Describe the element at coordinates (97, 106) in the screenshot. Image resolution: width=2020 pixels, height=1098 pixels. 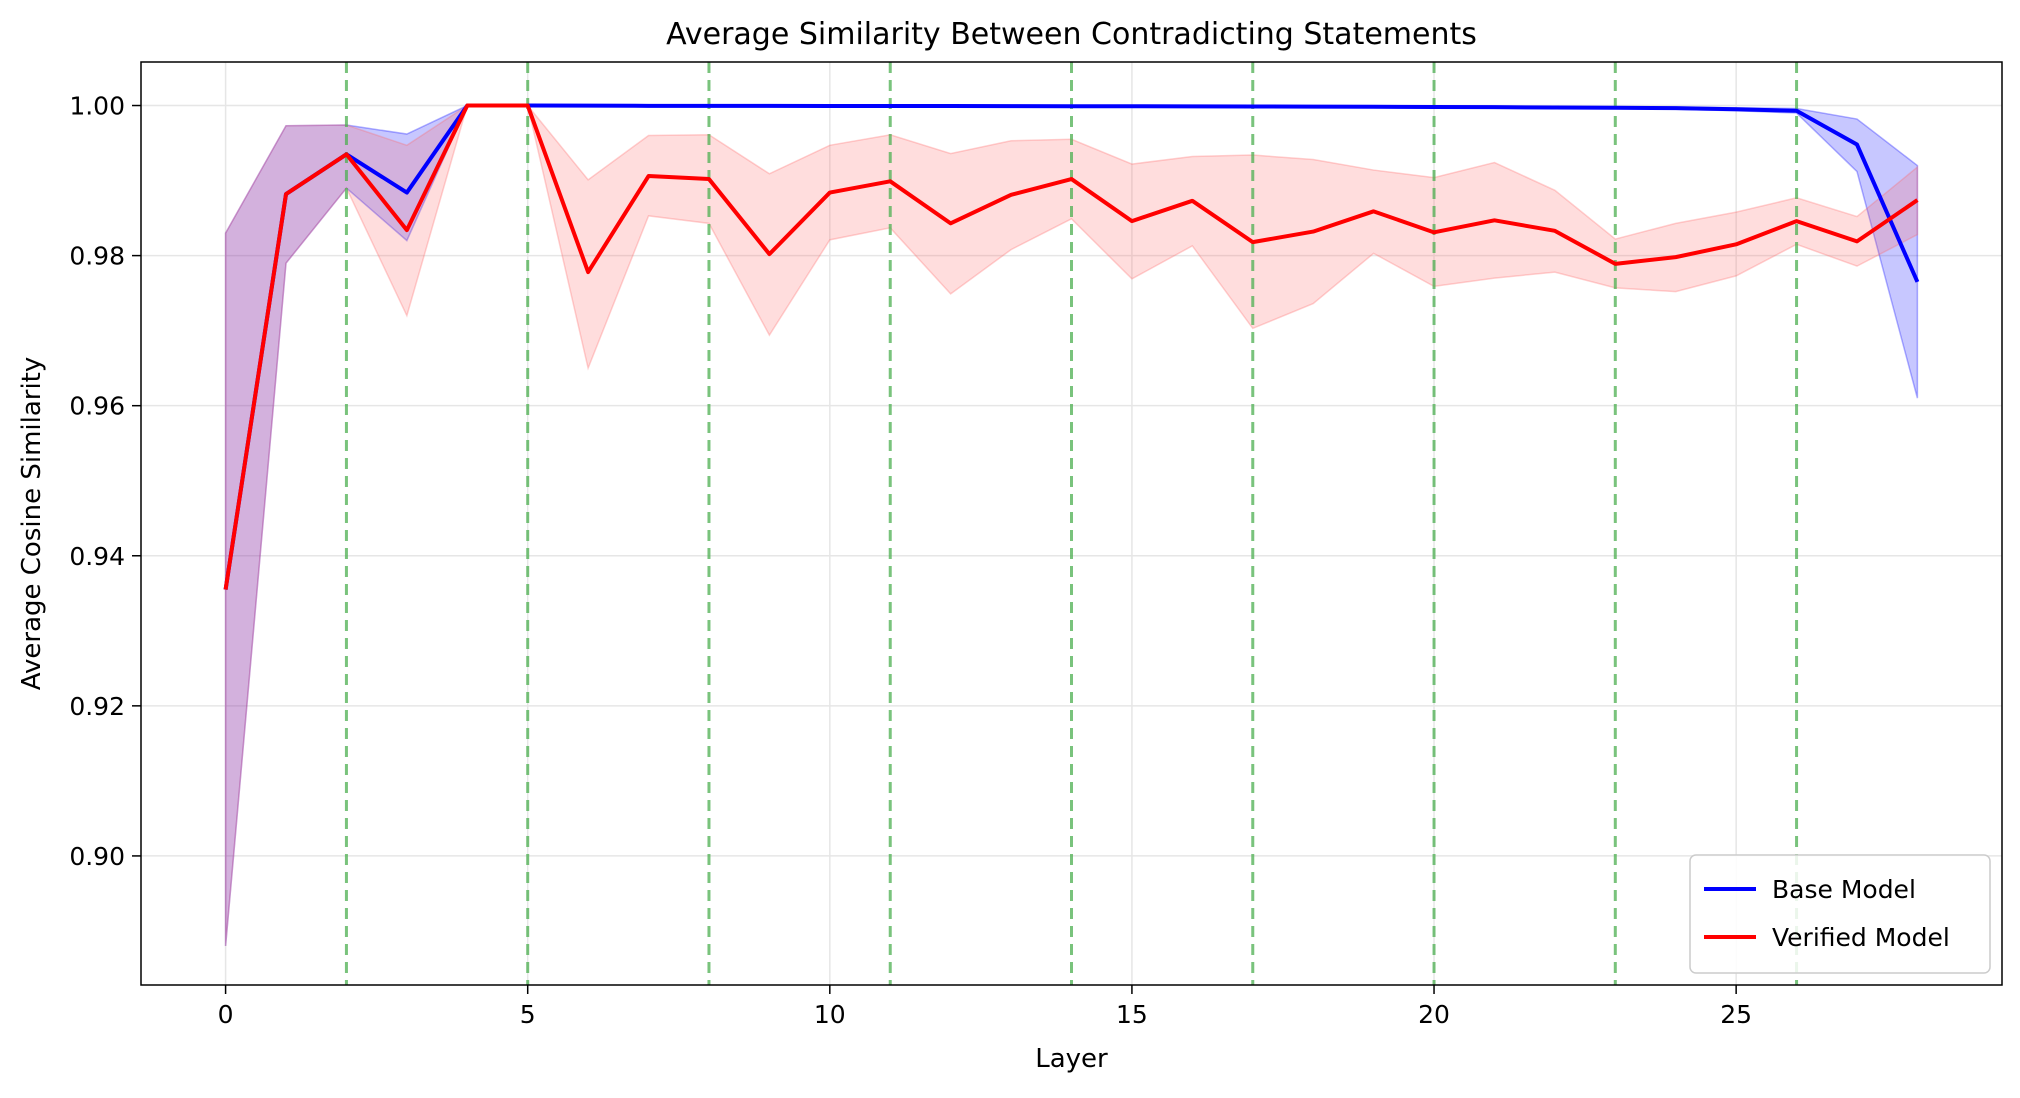
I see `y-tick-label: 1.00` at that location.